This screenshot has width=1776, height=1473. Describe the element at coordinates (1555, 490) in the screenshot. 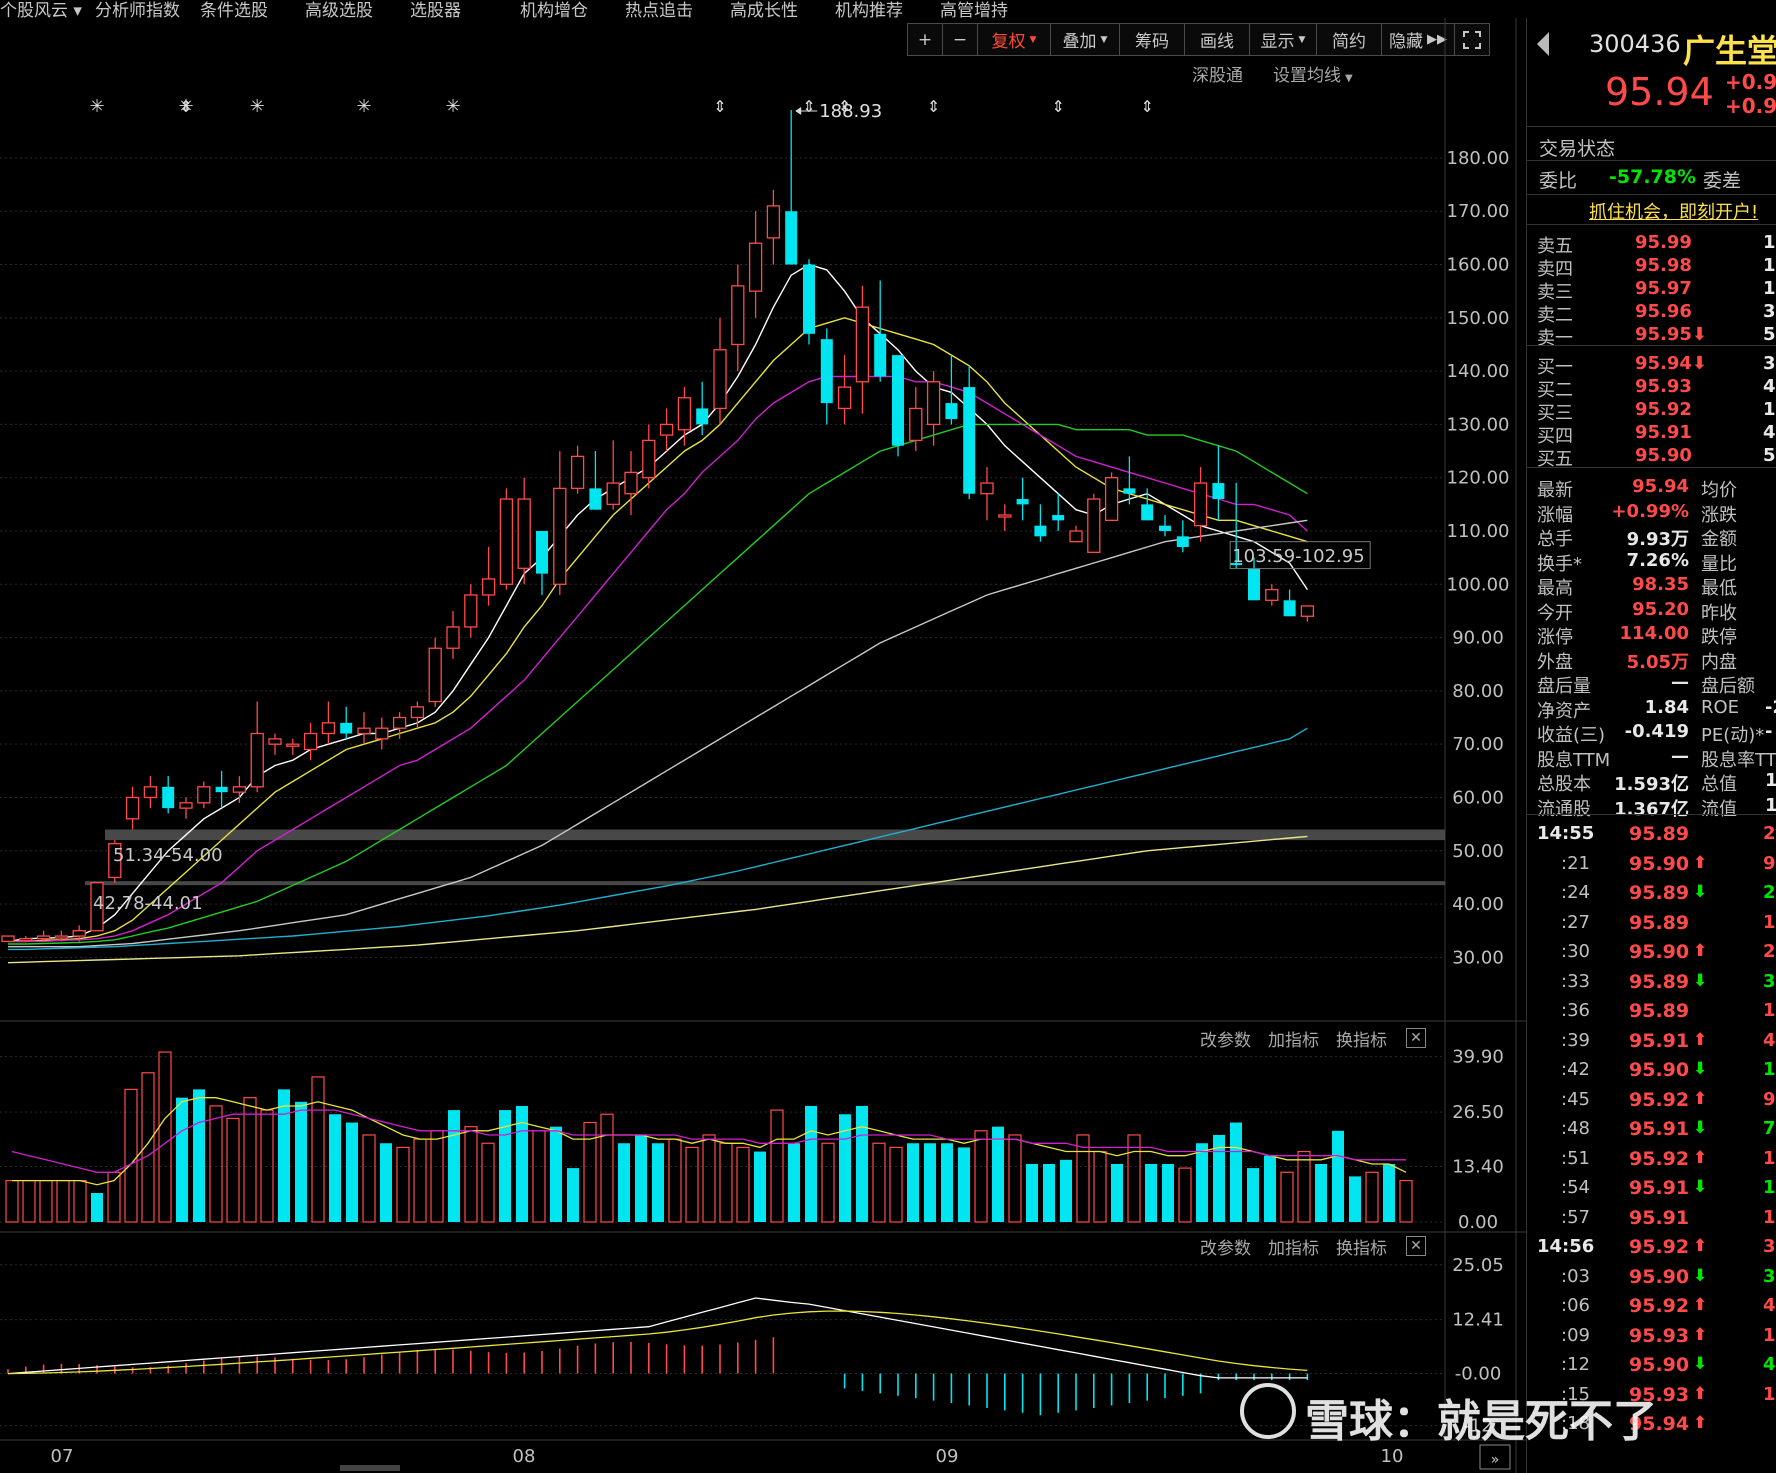

I see `quote-label: 最新` at that location.